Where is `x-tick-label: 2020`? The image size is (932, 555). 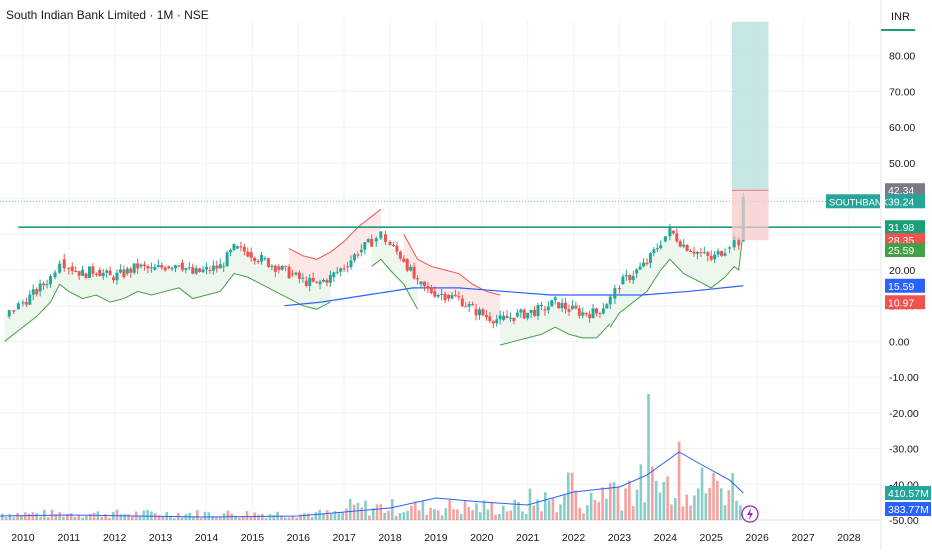
x-tick-label: 2020 is located at coordinates (482, 538).